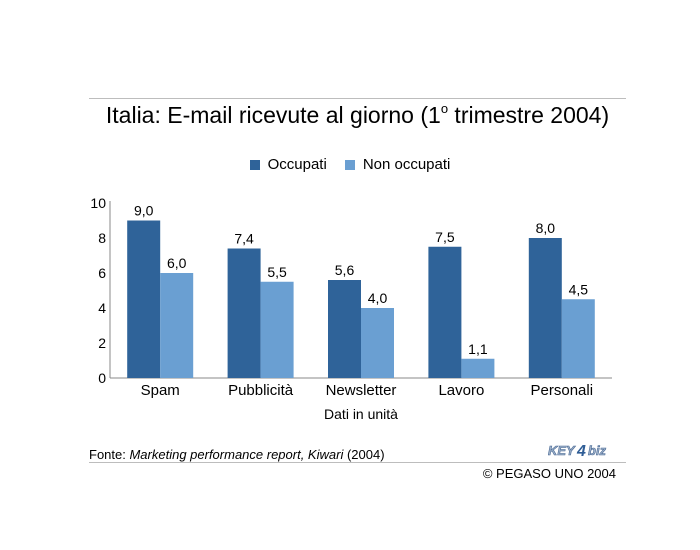  Describe the element at coordinates (177, 263) in the screenshot. I see `data-label: 6,0` at that location.